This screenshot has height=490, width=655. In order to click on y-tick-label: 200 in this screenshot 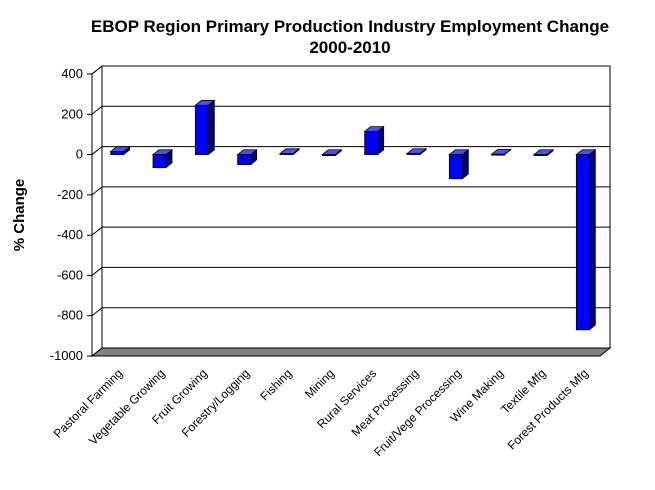, I will do `click(72, 113)`.